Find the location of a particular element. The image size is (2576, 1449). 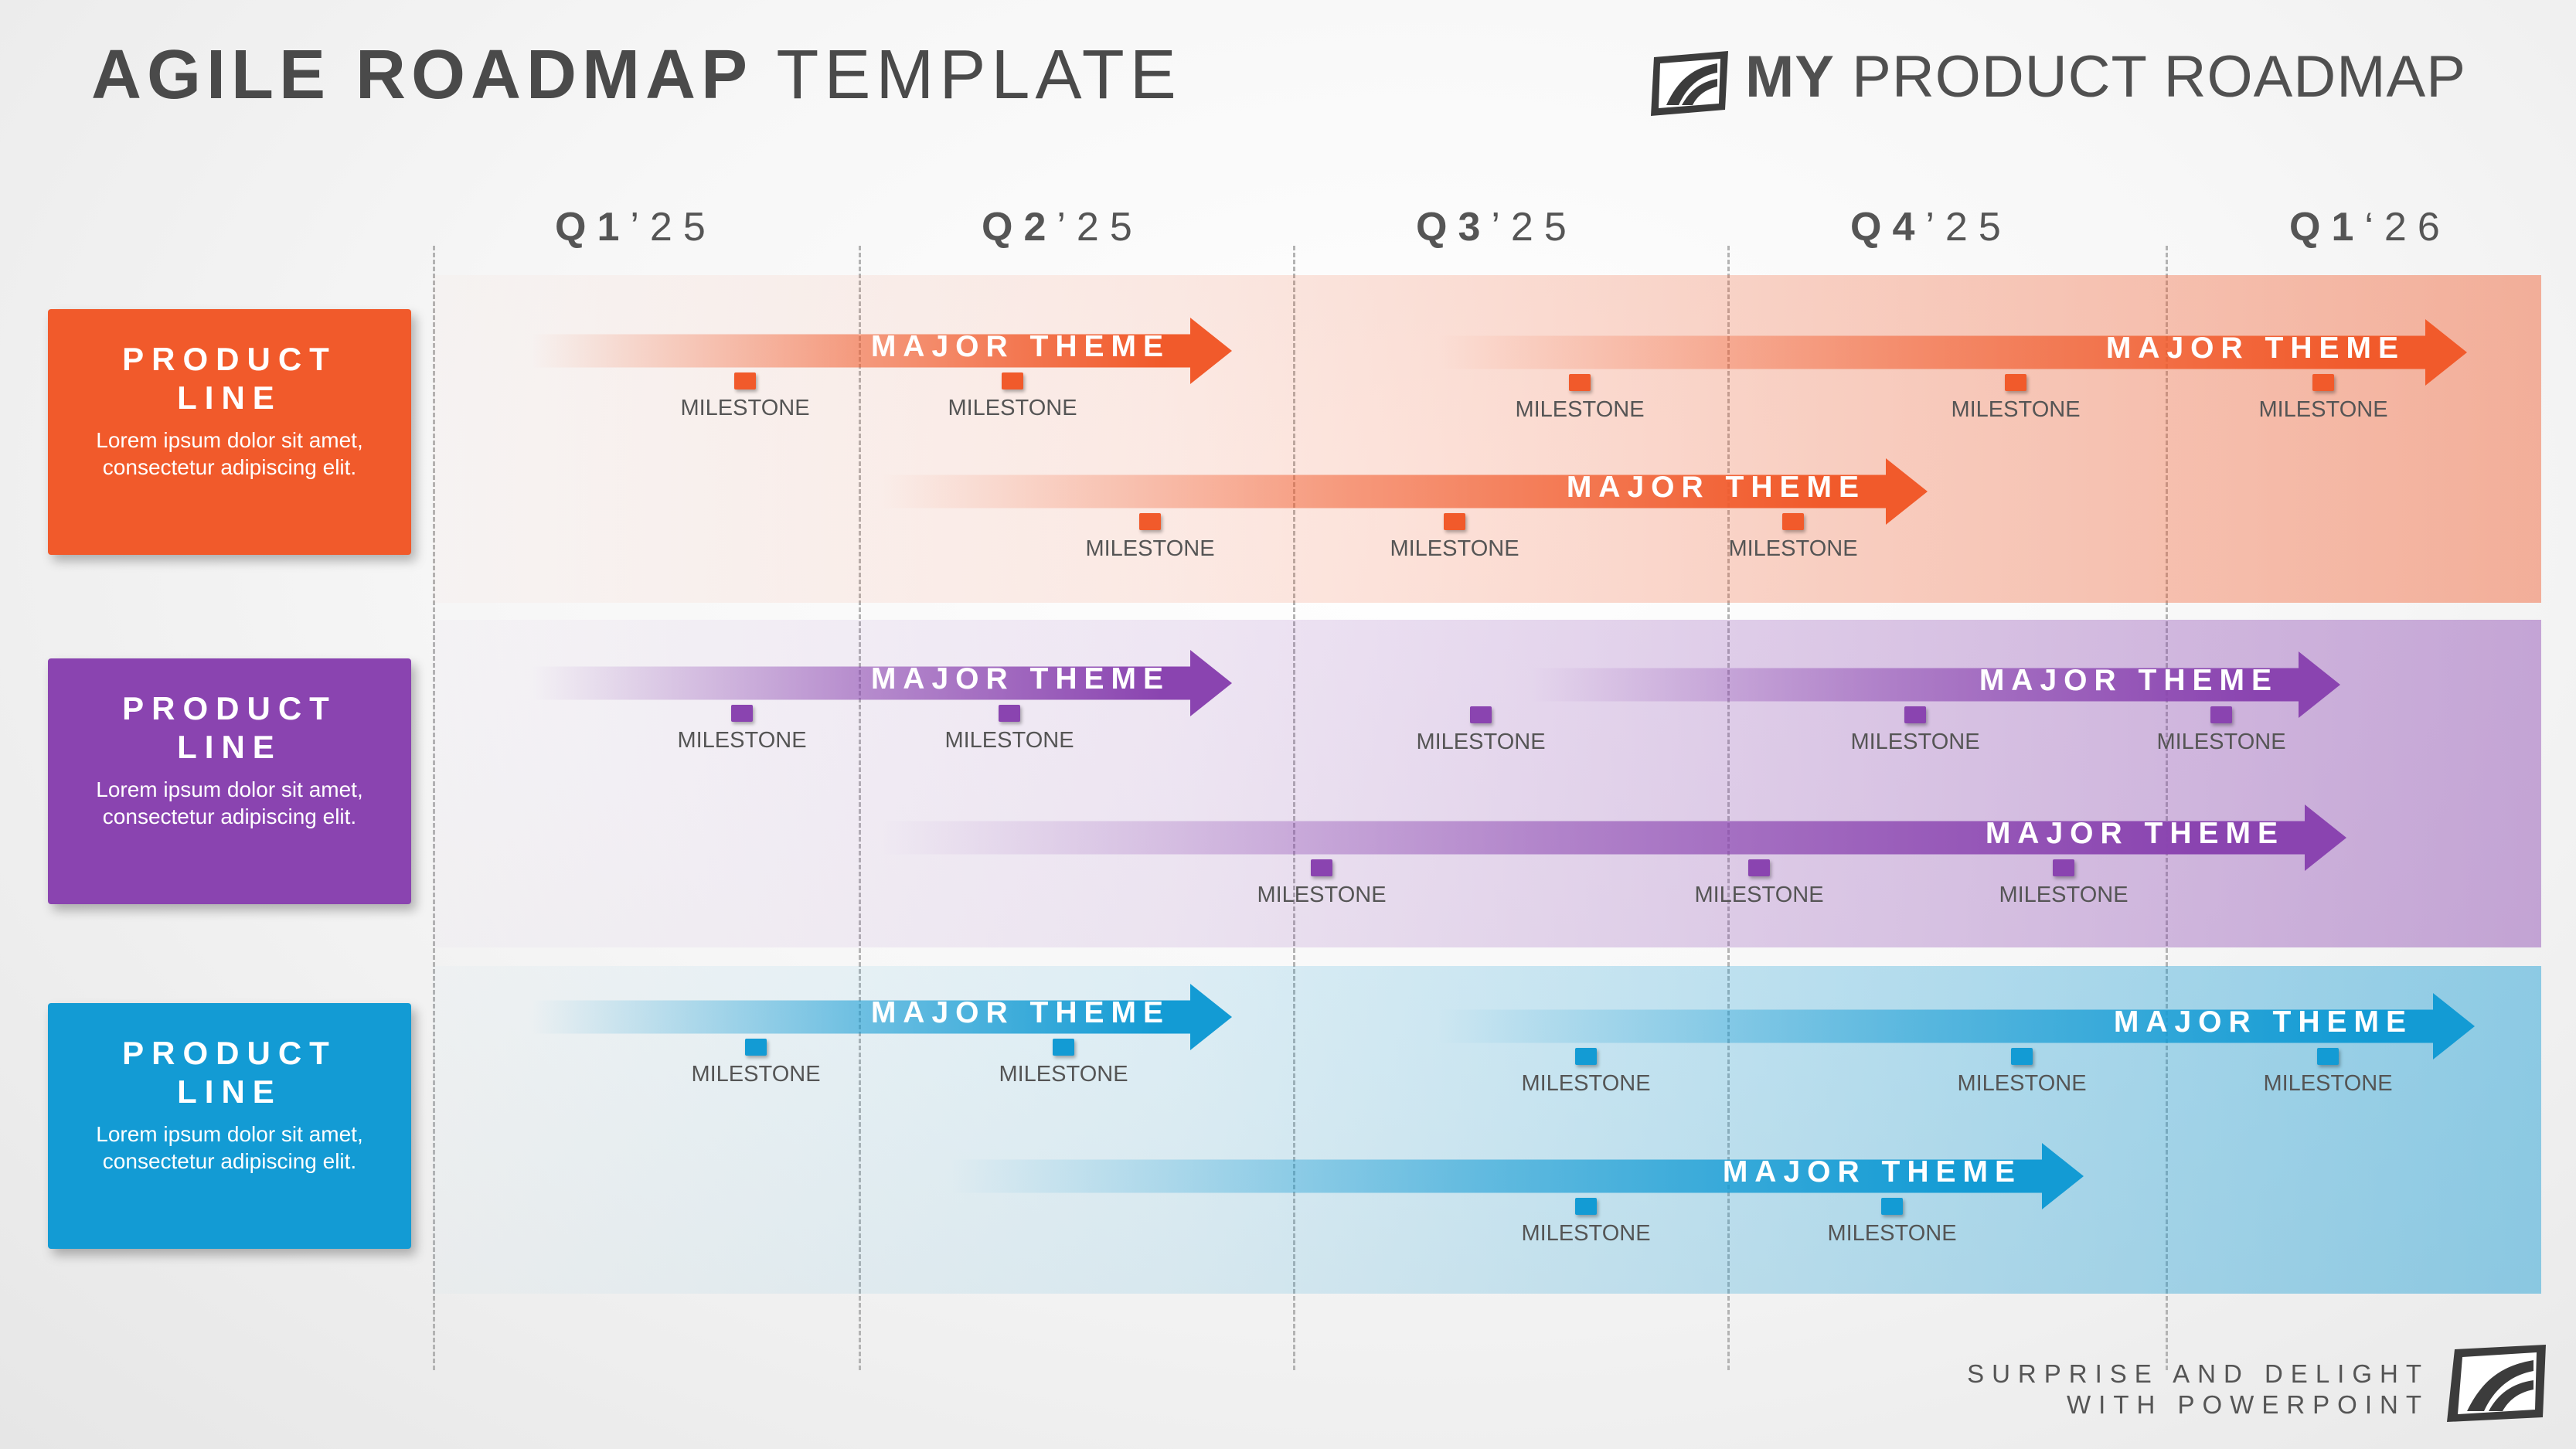

page-title-light: TEMPLATE is located at coordinates (979, 75).